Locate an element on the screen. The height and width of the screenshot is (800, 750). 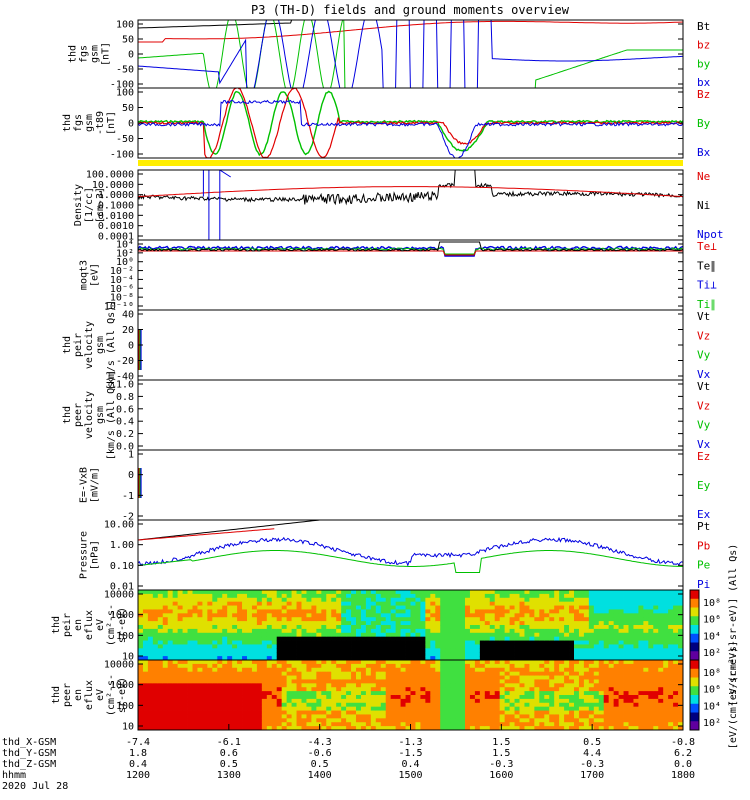
y-axis-label: thd is located at coordinates (56, 695).